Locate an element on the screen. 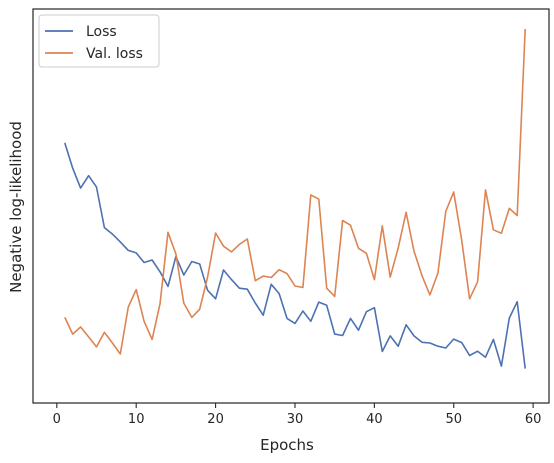  x-axis-label: Epochs is located at coordinates (287, 445).